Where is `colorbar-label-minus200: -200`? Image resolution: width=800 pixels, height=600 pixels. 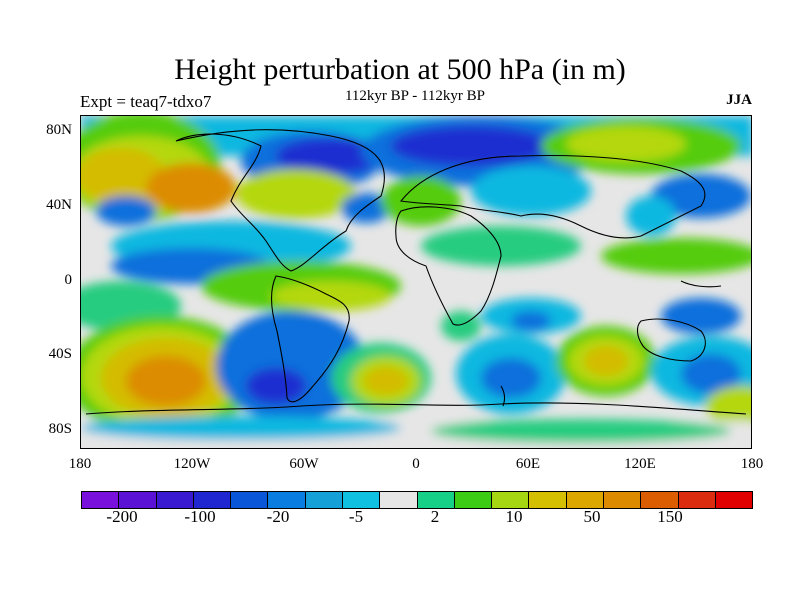
colorbar-label-minus200: -200 is located at coordinates (122, 516).